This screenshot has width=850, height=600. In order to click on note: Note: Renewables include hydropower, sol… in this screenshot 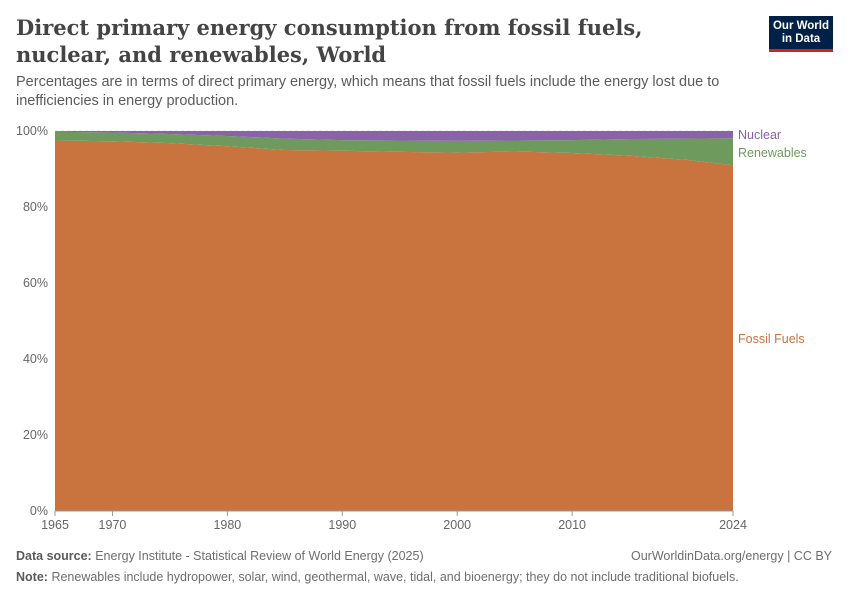, I will do `click(377, 577)`.